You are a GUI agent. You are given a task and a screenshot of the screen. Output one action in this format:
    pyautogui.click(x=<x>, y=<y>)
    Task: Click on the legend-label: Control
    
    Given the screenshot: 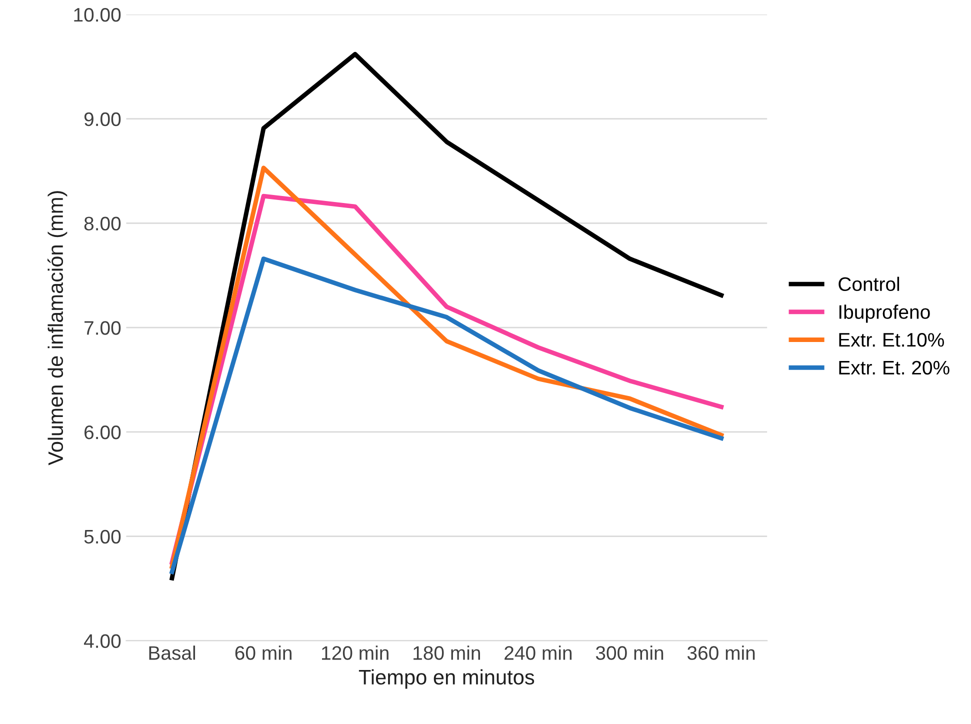 What is the action you would take?
    pyautogui.click(x=869, y=284)
    